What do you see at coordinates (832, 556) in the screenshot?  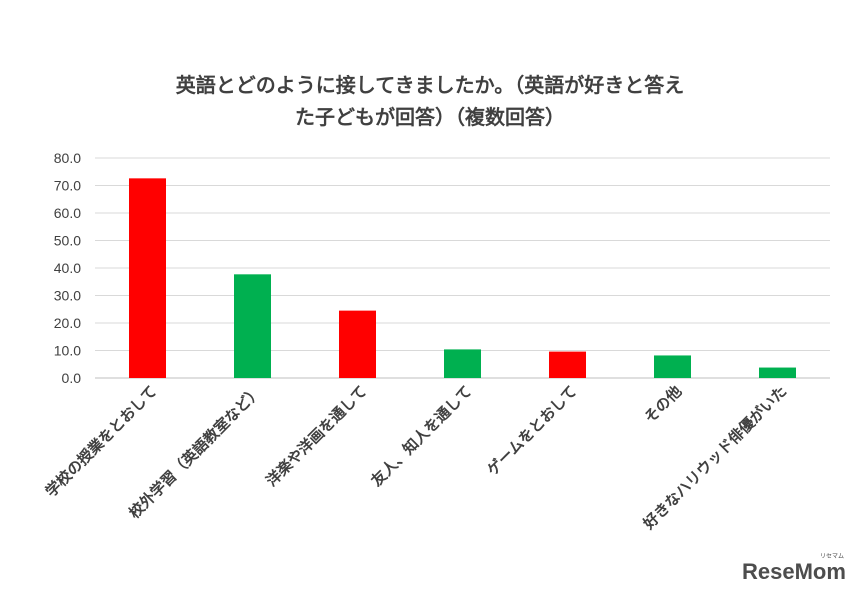 I see `logo-subtext: リセマム` at bounding box center [832, 556].